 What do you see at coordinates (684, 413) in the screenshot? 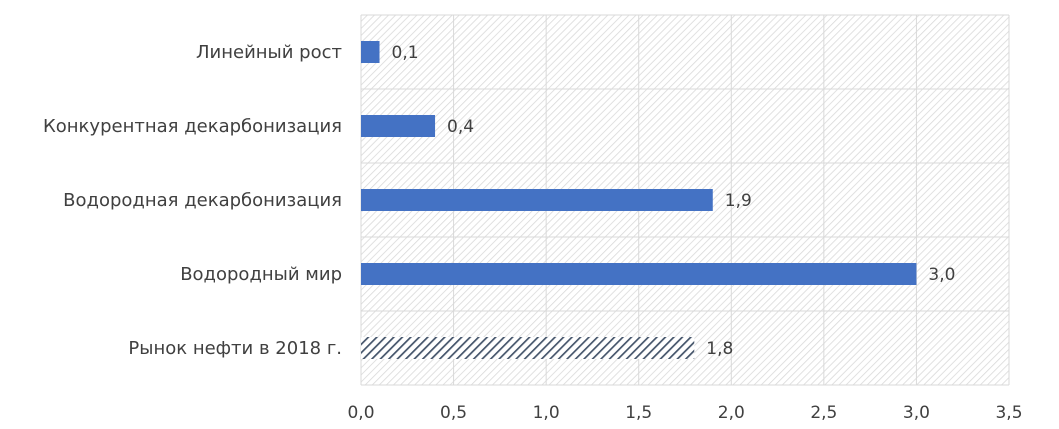
I see `x-axis-tick-labels: 0,0 0,5 1,0 1,5 2,0 2,5 3,0 3,5` at bounding box center [684, 413].